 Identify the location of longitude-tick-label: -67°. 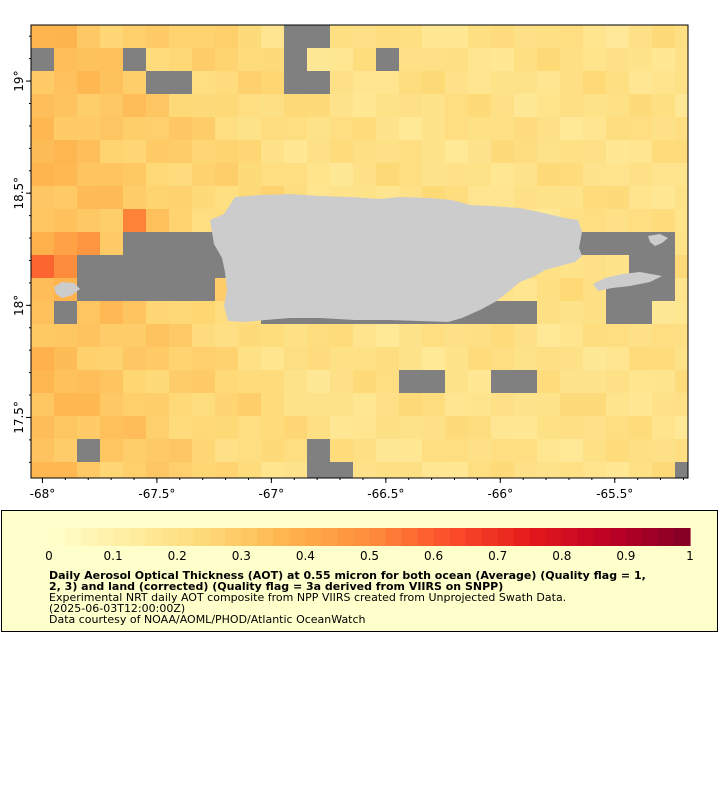
(272, 494).